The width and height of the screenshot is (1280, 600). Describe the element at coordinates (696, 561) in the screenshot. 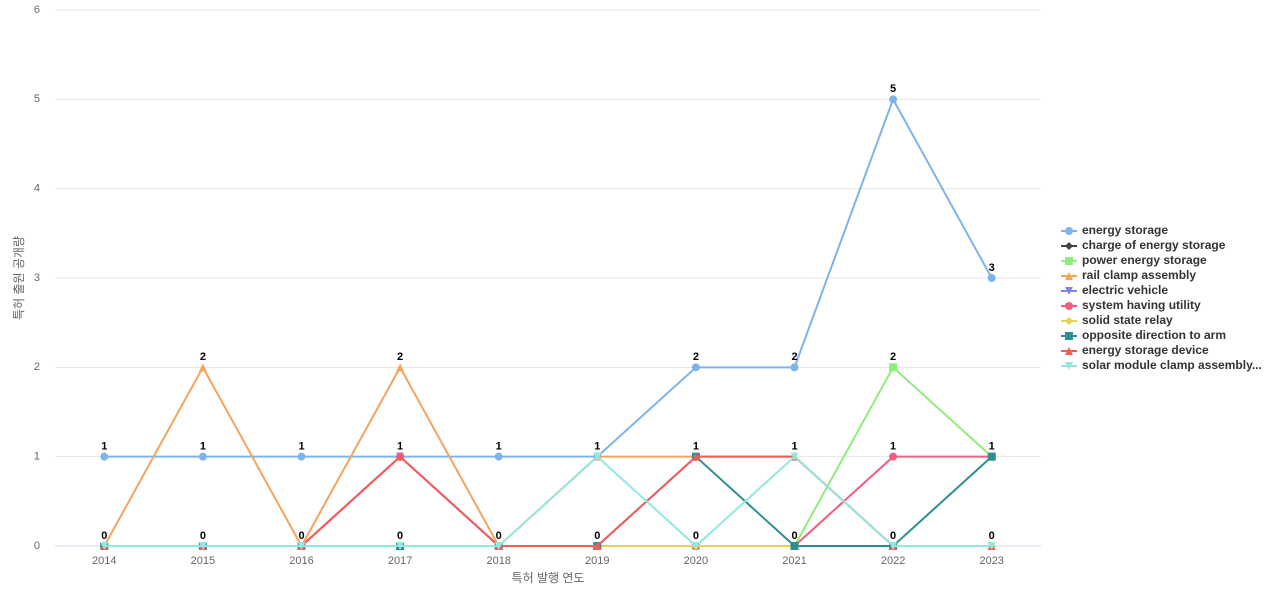

I see `x-tick-label: 2020` at that location.